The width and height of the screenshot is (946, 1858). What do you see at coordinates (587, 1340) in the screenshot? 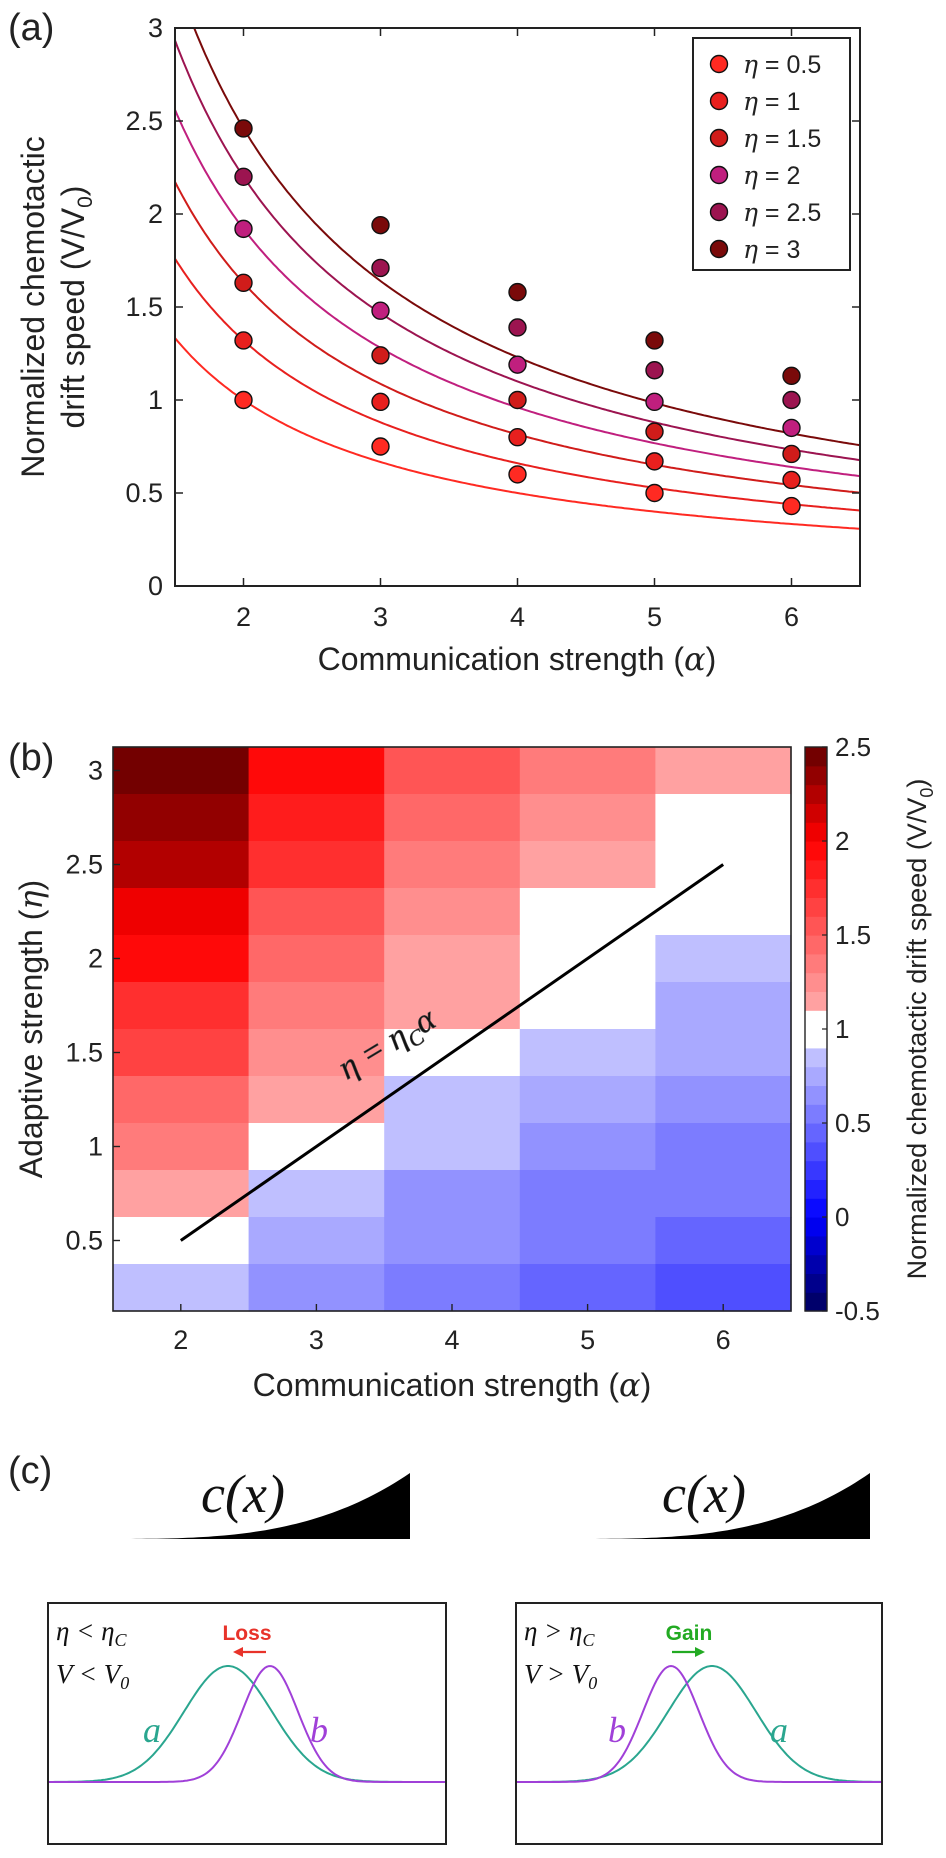
I see `x-tick-label: 5` at bounding box center [587, 1340].